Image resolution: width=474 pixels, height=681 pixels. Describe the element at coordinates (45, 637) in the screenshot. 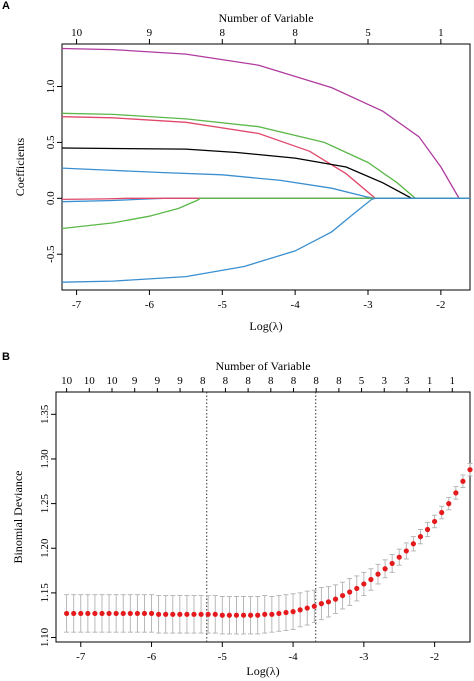

I see `y-tick-label: 1.10` at that location.